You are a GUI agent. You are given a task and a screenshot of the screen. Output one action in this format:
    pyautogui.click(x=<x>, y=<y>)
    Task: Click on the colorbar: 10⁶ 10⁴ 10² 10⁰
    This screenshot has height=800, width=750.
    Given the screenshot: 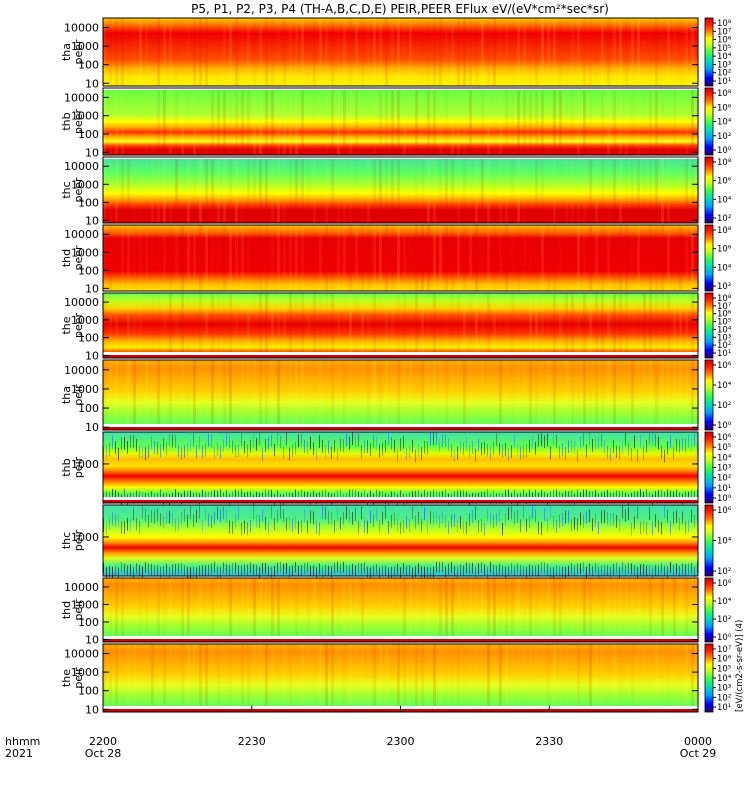 What is the action you would take?
    pyautogui.click(x=718, y=395)
    